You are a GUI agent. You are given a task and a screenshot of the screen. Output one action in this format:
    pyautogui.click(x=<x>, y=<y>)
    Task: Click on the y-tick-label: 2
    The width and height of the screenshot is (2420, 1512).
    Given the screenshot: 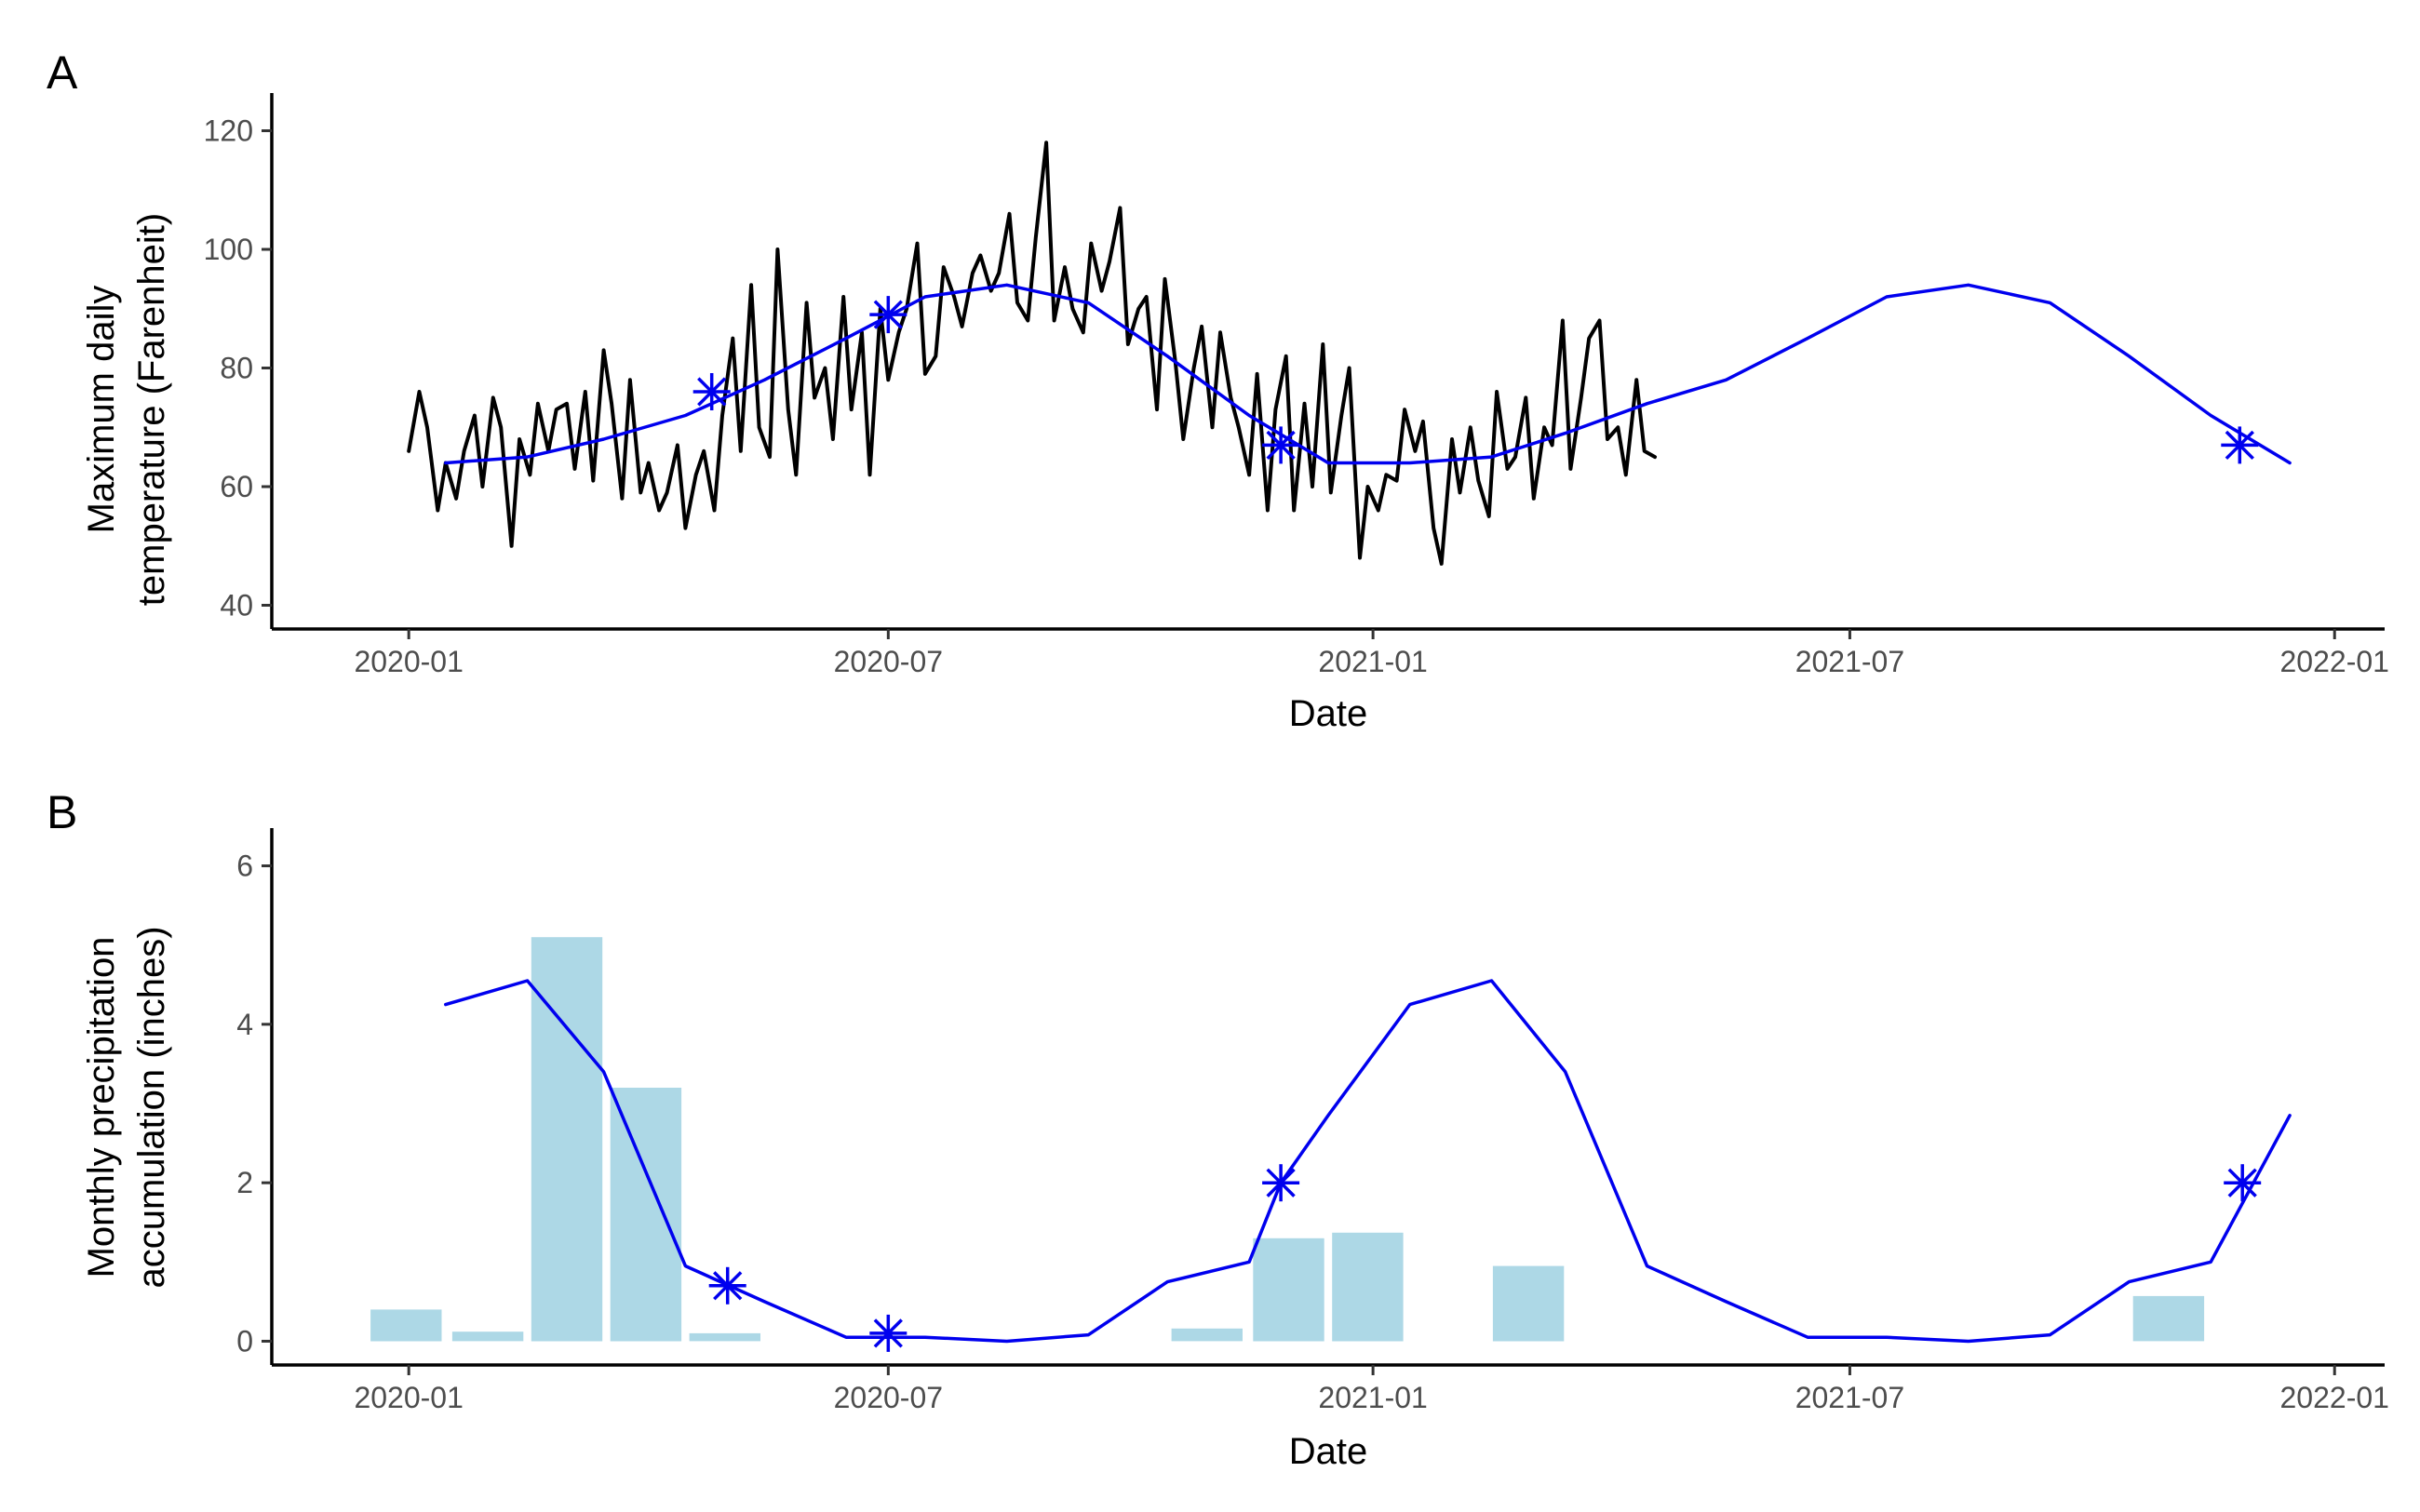 What is the action you would take?
    pyautogui.click(x=244, y=1182)
    